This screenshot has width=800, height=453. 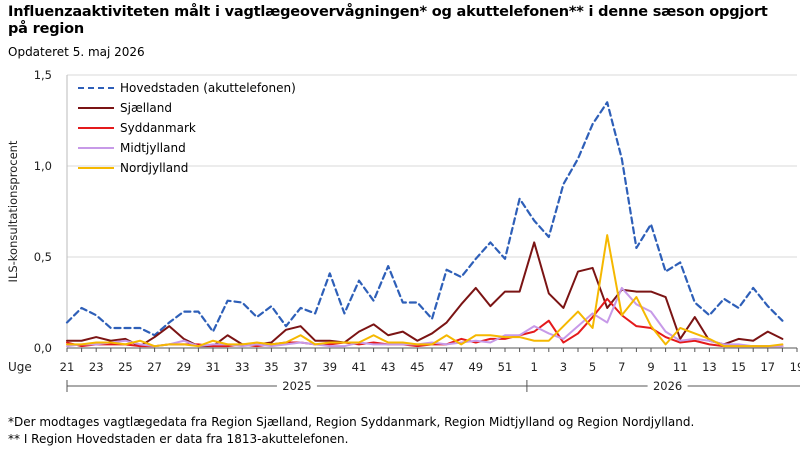 I want to click on x-tick-label: 19, so click(x=795, y=367).